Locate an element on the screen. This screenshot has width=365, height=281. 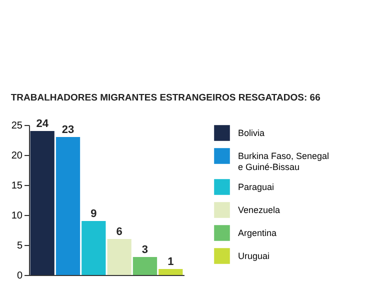
legend-label: Argentina is located at coordinates (257, 233).